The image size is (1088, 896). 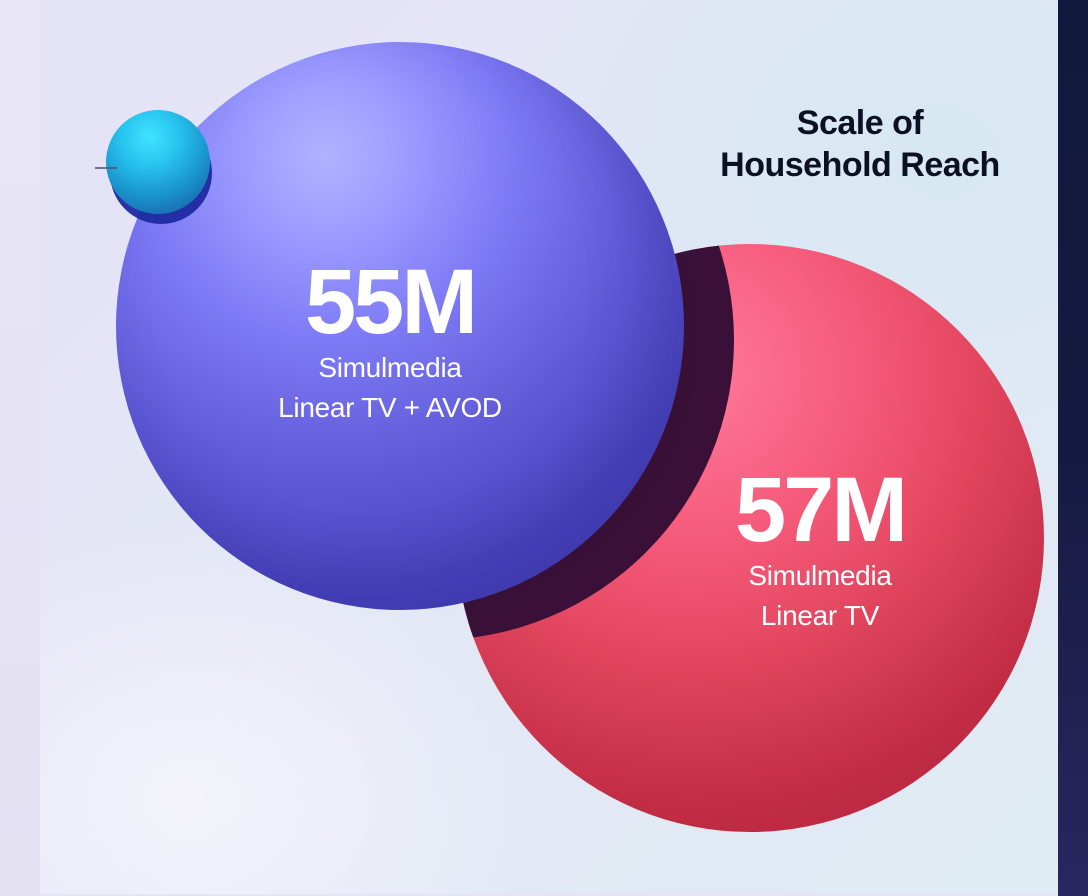 I want to click on stat-value: 57M, so click(x=821, y=510).